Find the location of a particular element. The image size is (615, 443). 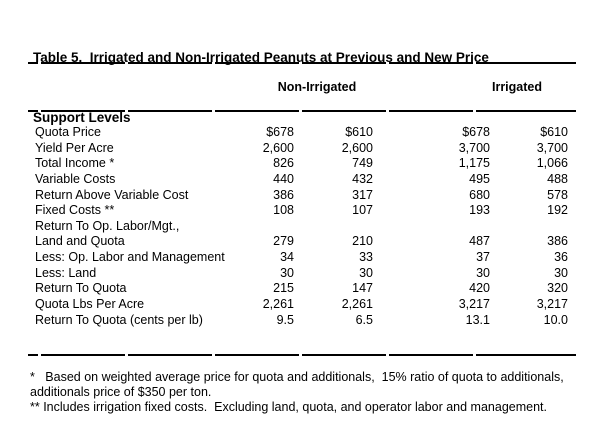

value-cell: 495 is located at coordinates (479, 178).